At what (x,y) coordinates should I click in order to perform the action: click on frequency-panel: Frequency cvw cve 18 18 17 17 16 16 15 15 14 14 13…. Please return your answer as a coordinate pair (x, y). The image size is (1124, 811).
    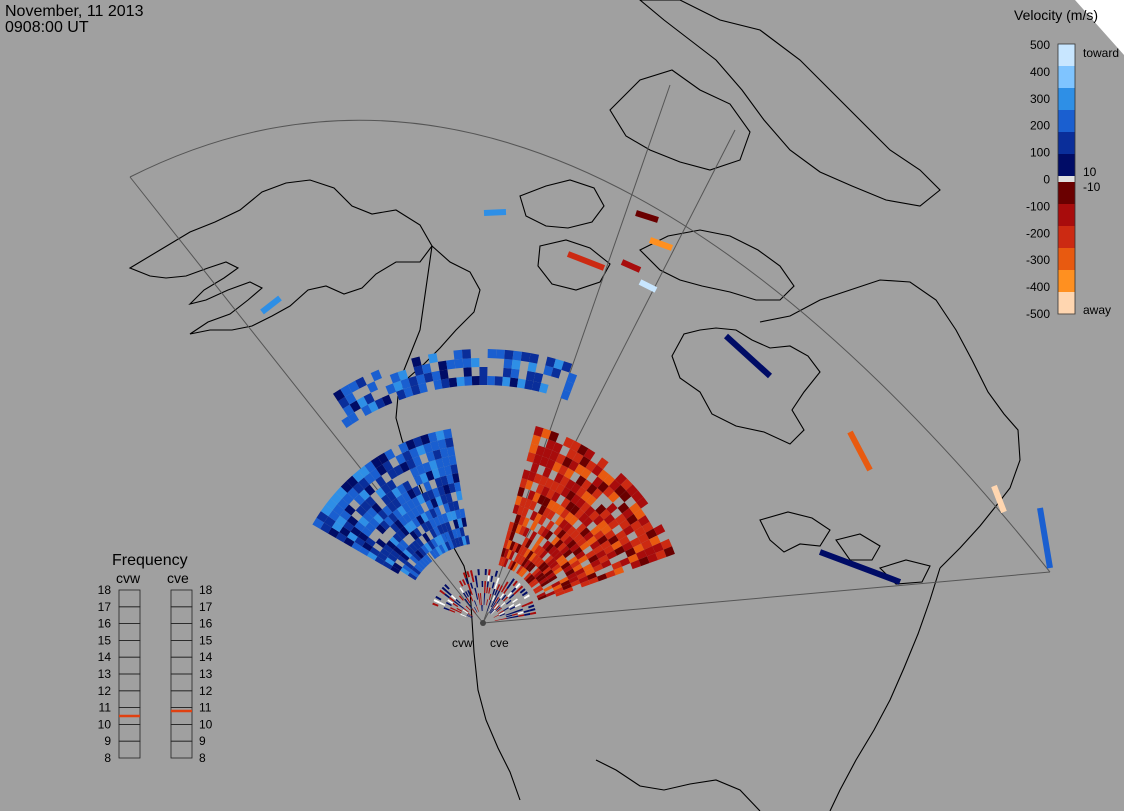
    Looking at the image, I should click on (155, 658).